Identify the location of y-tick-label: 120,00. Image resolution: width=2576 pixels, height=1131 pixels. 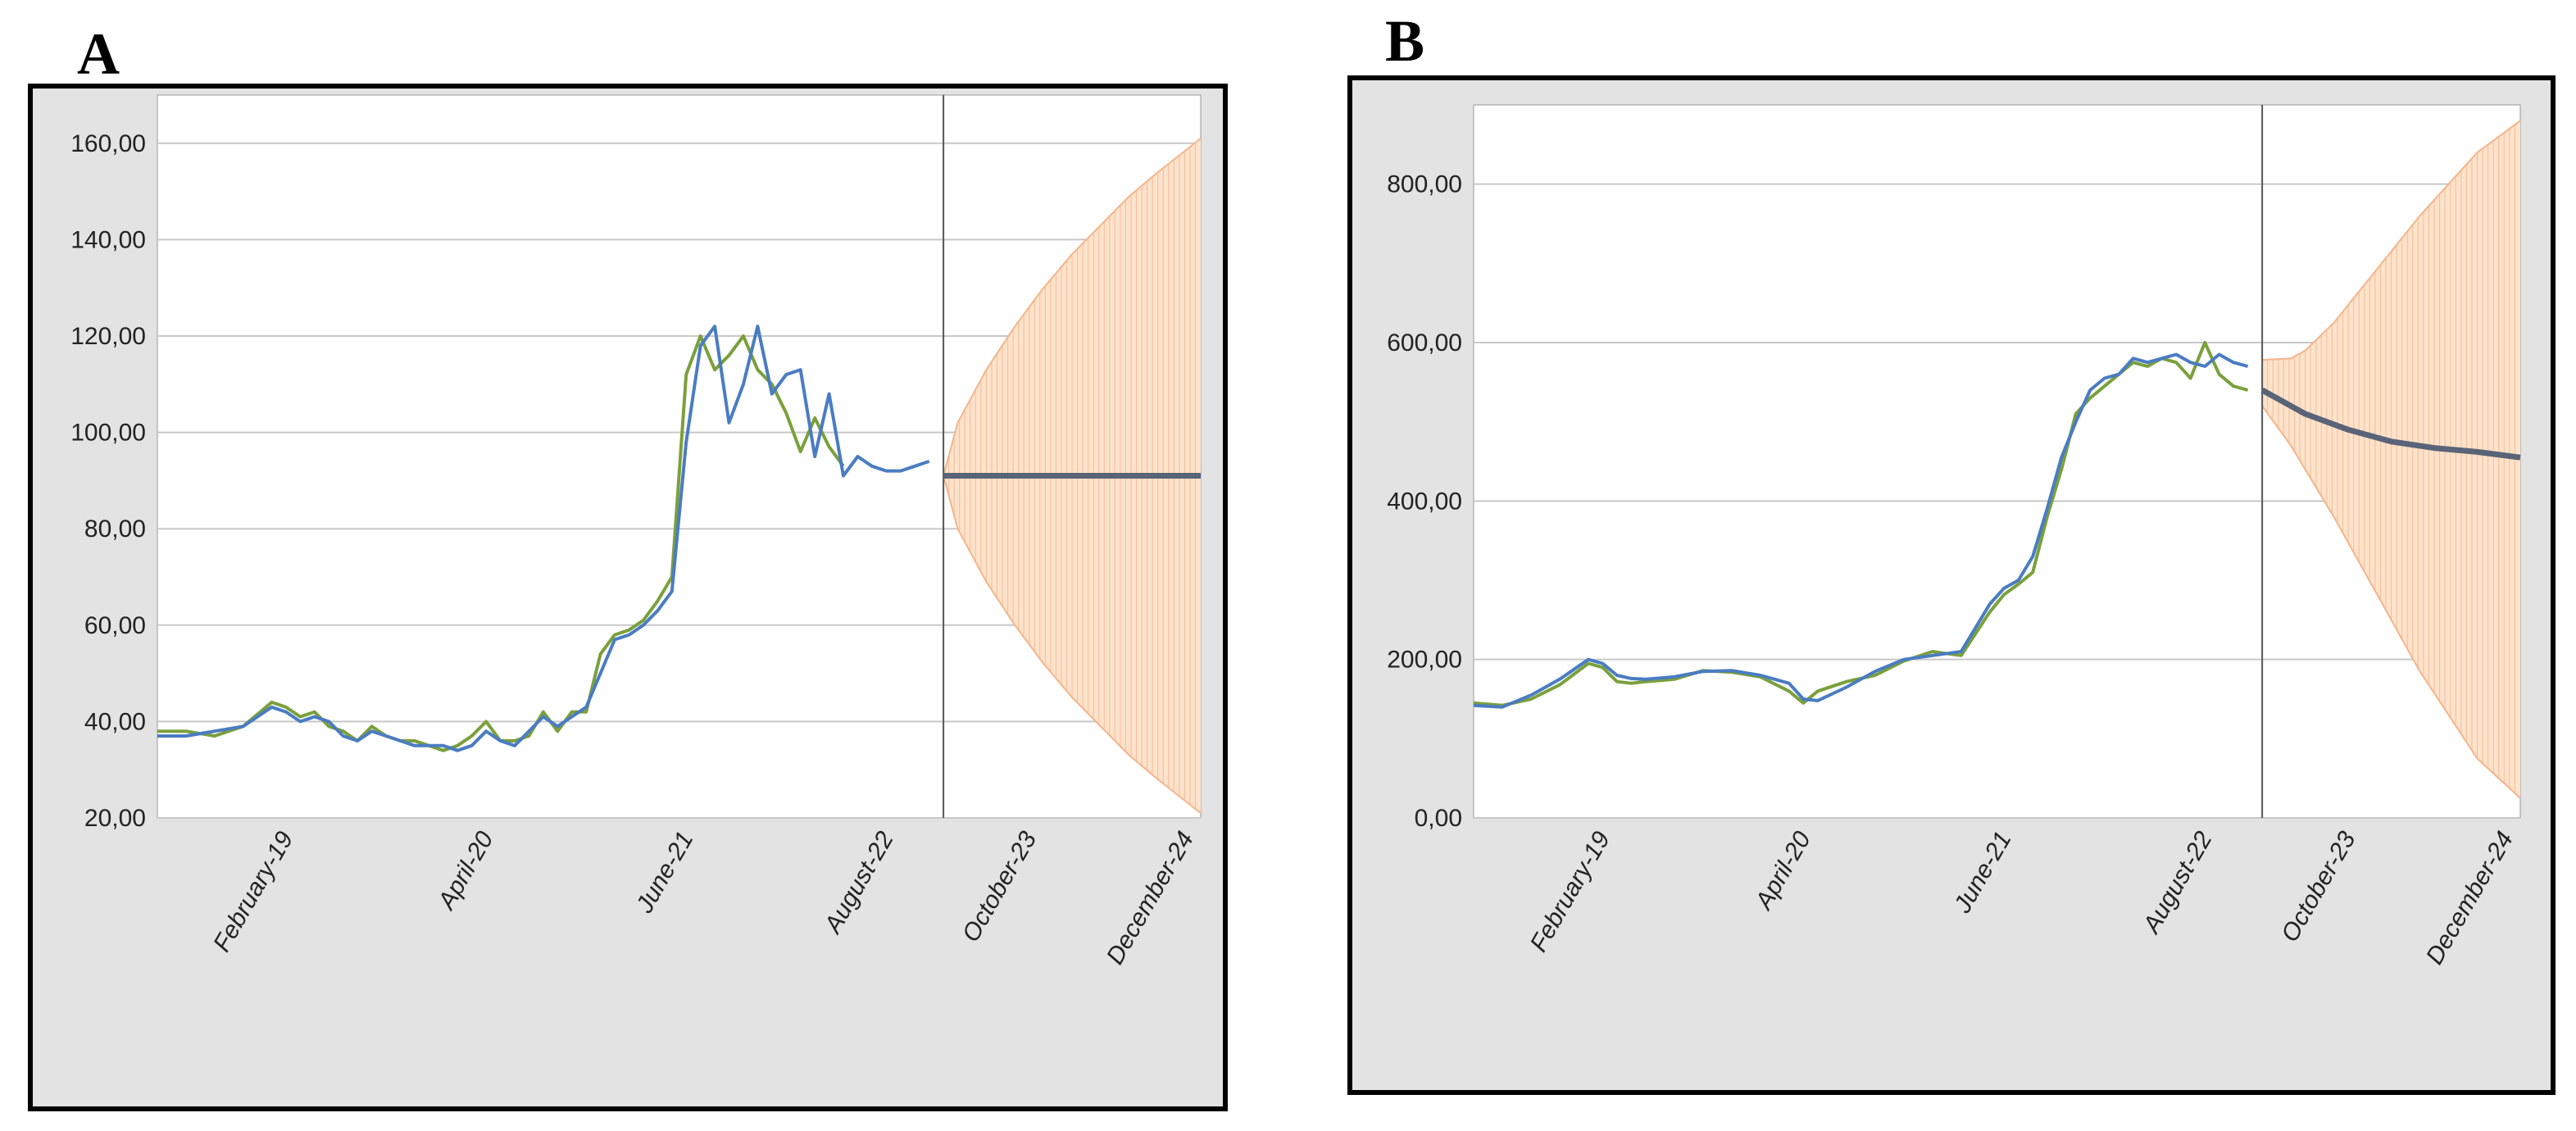
(108, 337).